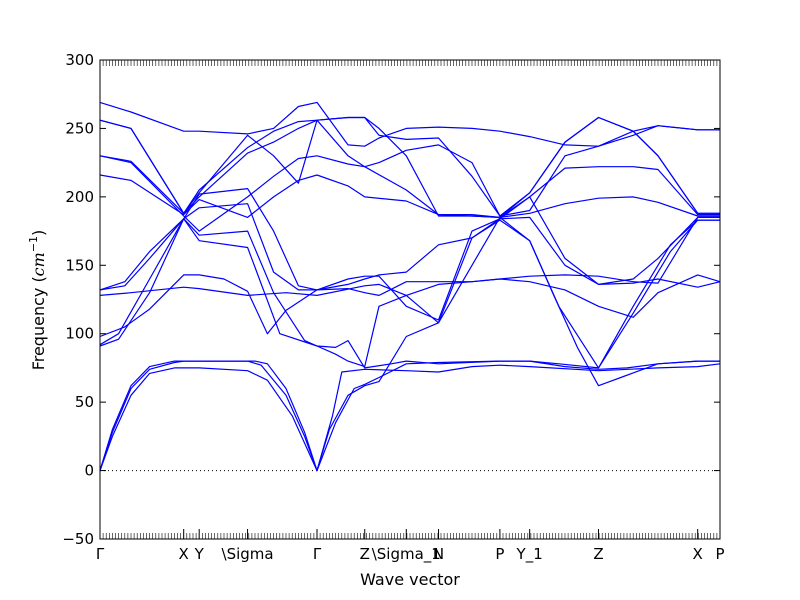 The image size is (800, 600). What do you see at coordinates (406, 554) in the screenshot?
I see `x-tick-label: \Sigma_1` at bounding box center [406, 554].